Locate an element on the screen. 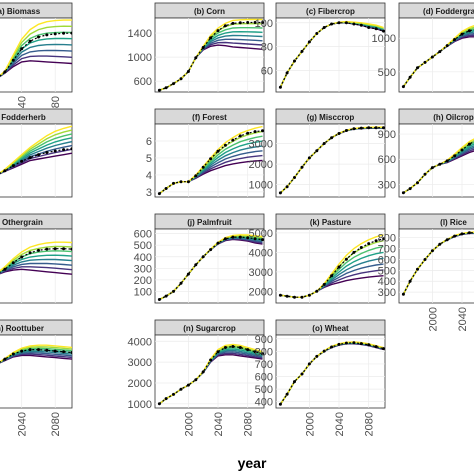  panel-title: (g) Misccrop is located at coordinates (331, 117).